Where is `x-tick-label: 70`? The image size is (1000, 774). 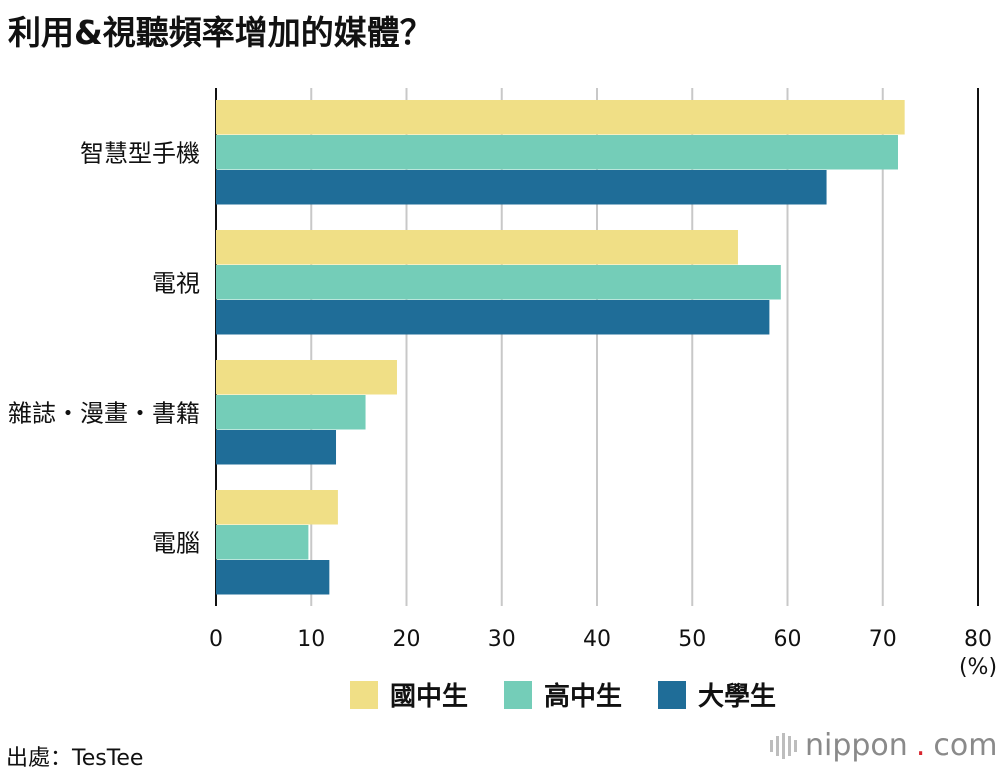
x-tick-label: 70 is located at coordinates (883, 639).